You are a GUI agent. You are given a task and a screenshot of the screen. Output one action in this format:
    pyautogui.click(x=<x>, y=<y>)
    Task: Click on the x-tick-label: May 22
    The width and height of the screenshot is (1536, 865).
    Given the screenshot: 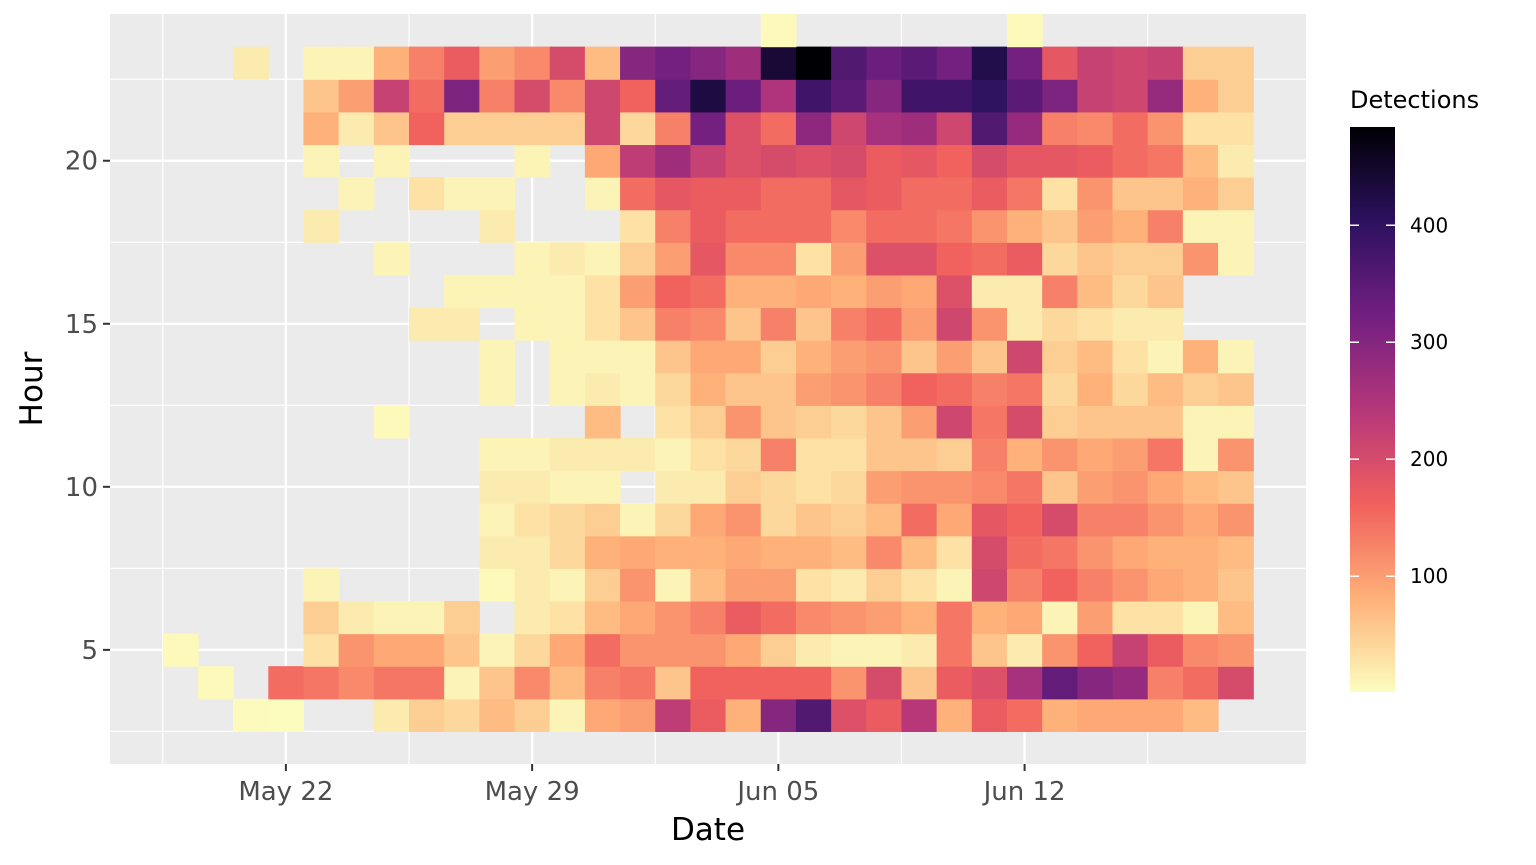 What is the action you would take?
    pyautogui.click(x=285, y=792)
    